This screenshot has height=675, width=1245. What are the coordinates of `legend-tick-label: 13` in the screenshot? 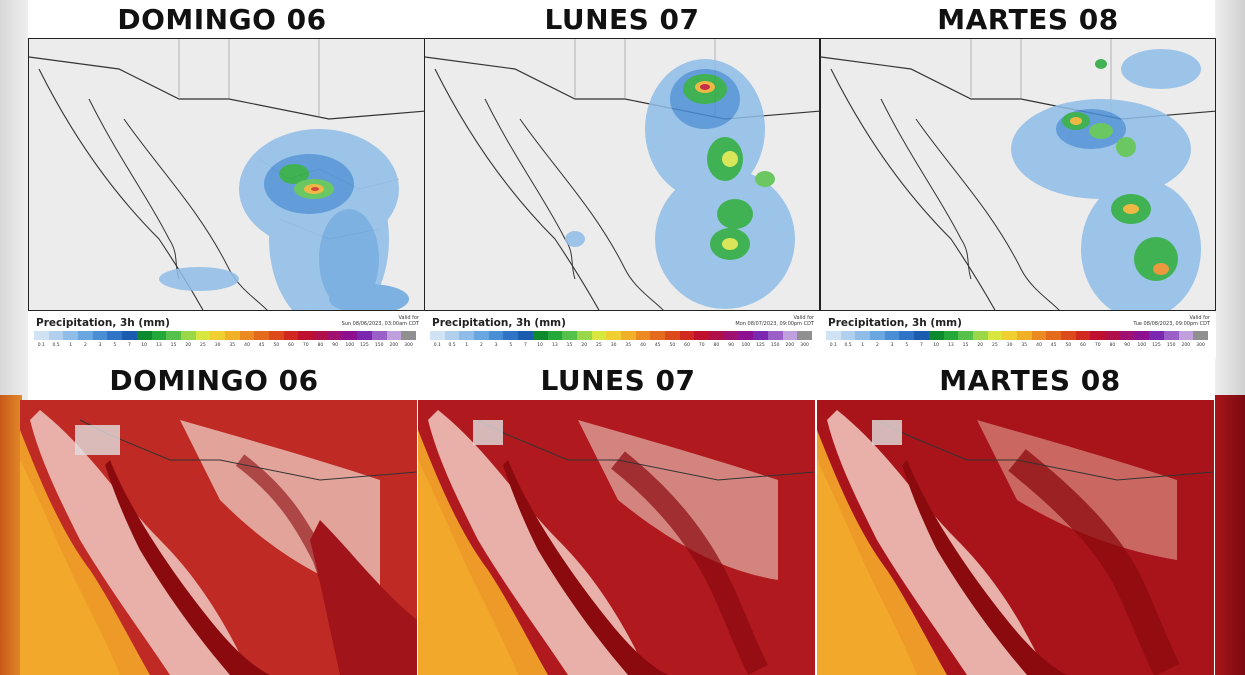 It's located at (950, 345).